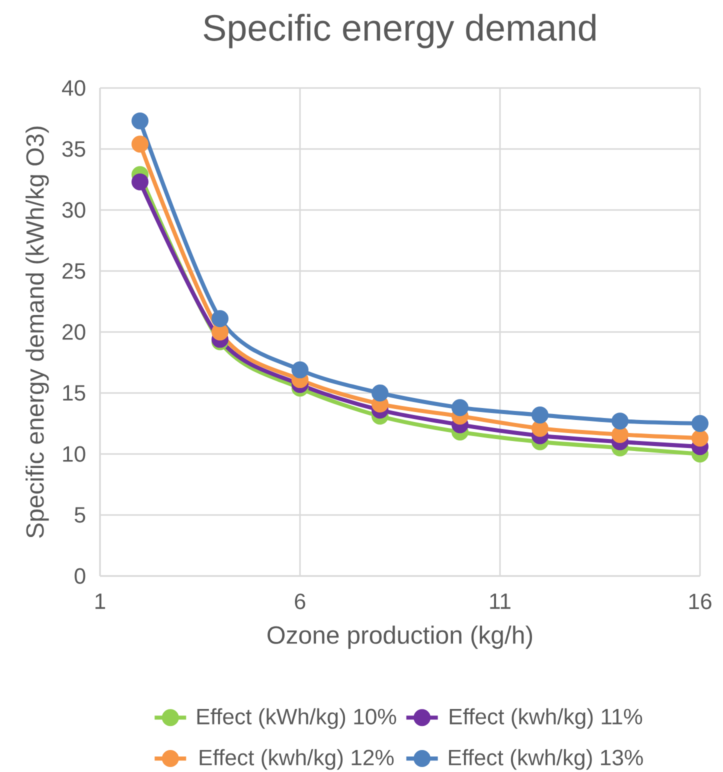 The width and height of the screenshot is (723, 772). I want to click on legend-label: Effect (kwh/kg) 11%, so click(546, 718).